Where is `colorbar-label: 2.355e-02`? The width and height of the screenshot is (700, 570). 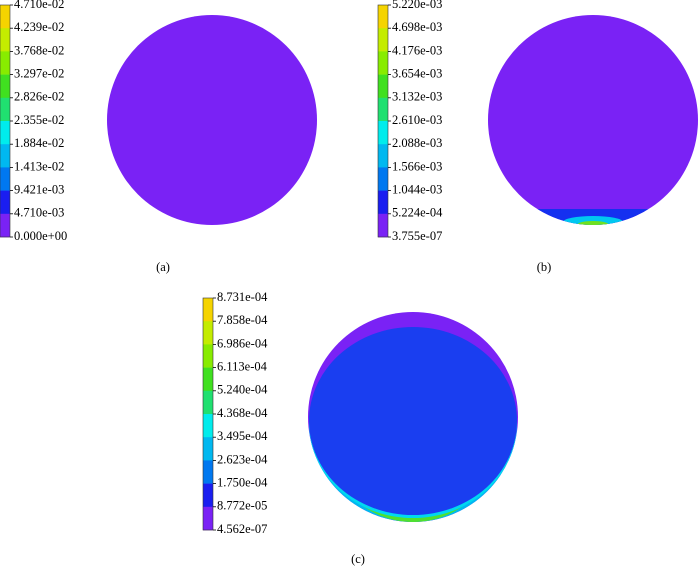
colorbar-label: 2.355e-02 is located at coordinates (39, 120).